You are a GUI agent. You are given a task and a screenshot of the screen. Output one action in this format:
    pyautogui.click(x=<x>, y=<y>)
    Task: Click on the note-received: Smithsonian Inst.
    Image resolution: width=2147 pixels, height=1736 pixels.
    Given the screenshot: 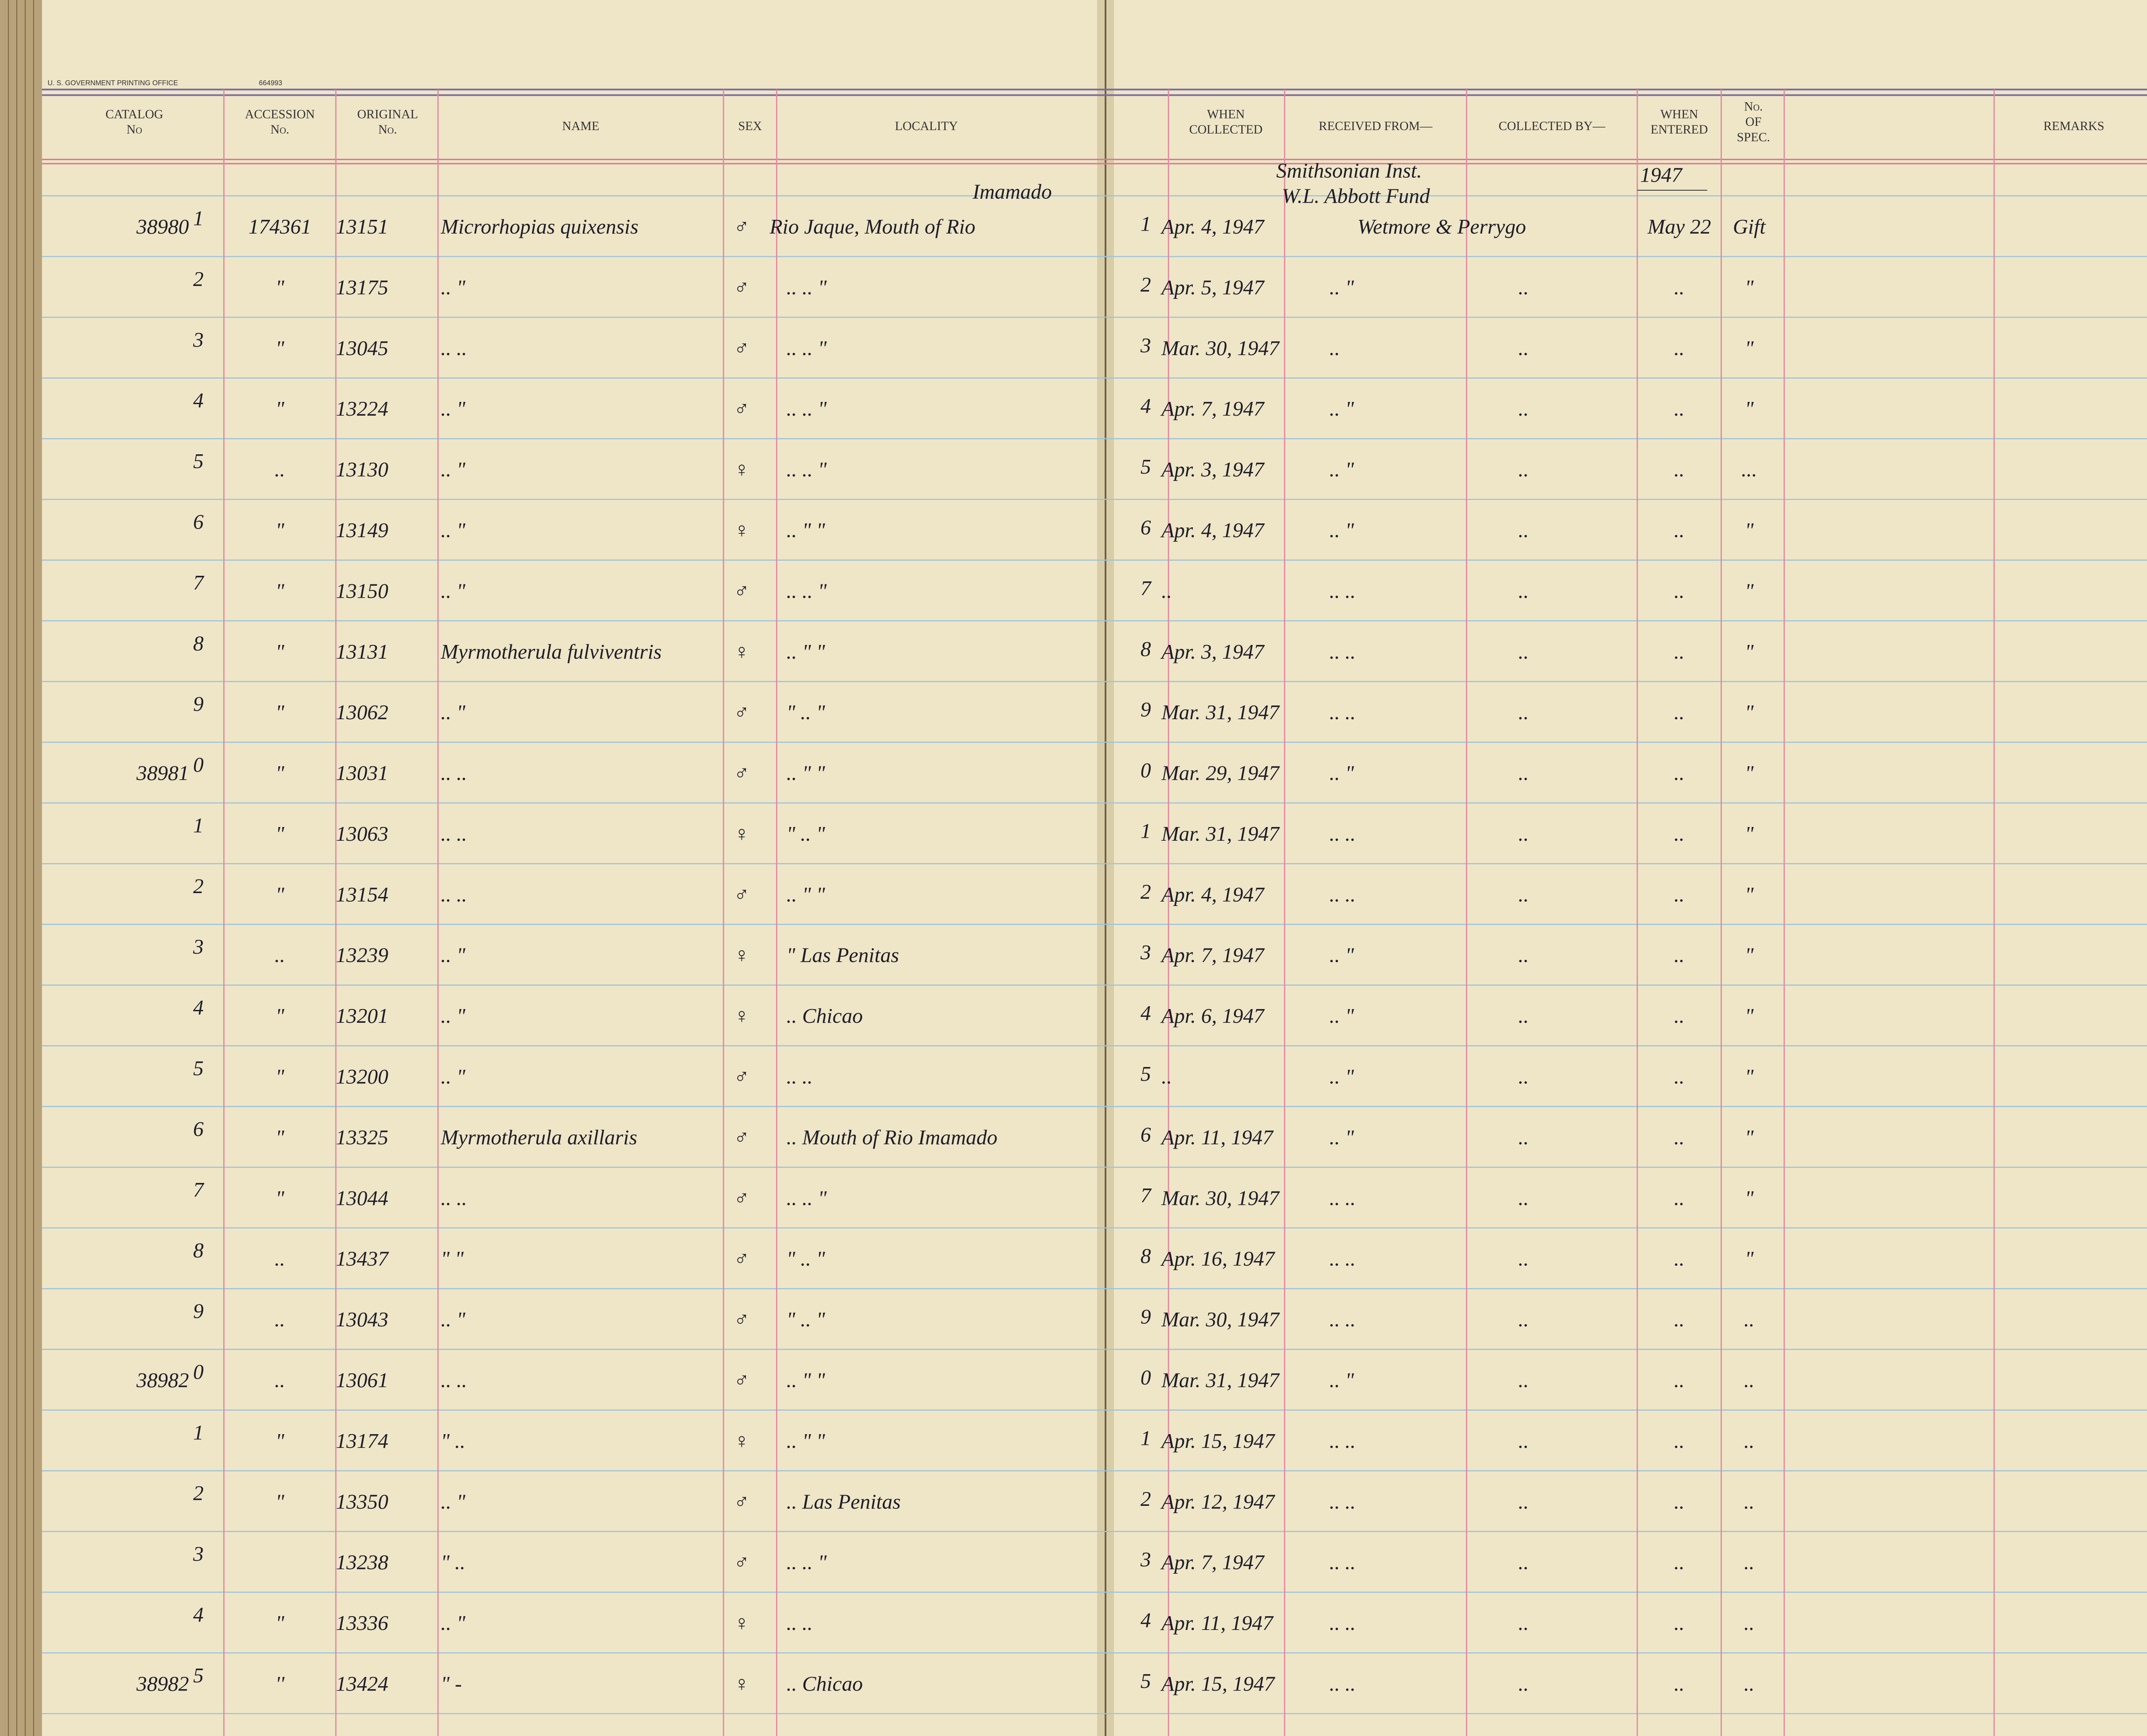 What is the action you would take?
    pyautogui.click(x=1349, y=171)
    